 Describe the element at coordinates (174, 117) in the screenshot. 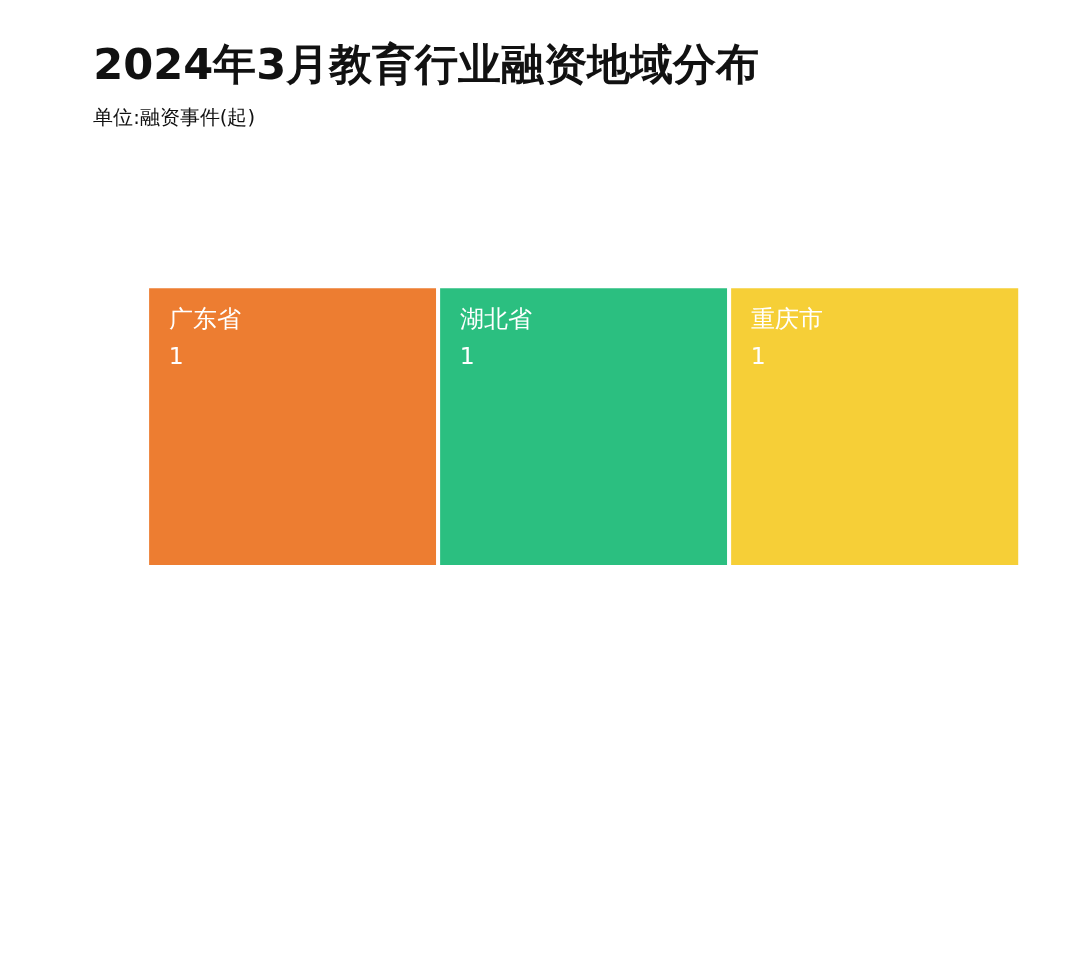

I see `text: 单位:融资事件(起)` at that location.